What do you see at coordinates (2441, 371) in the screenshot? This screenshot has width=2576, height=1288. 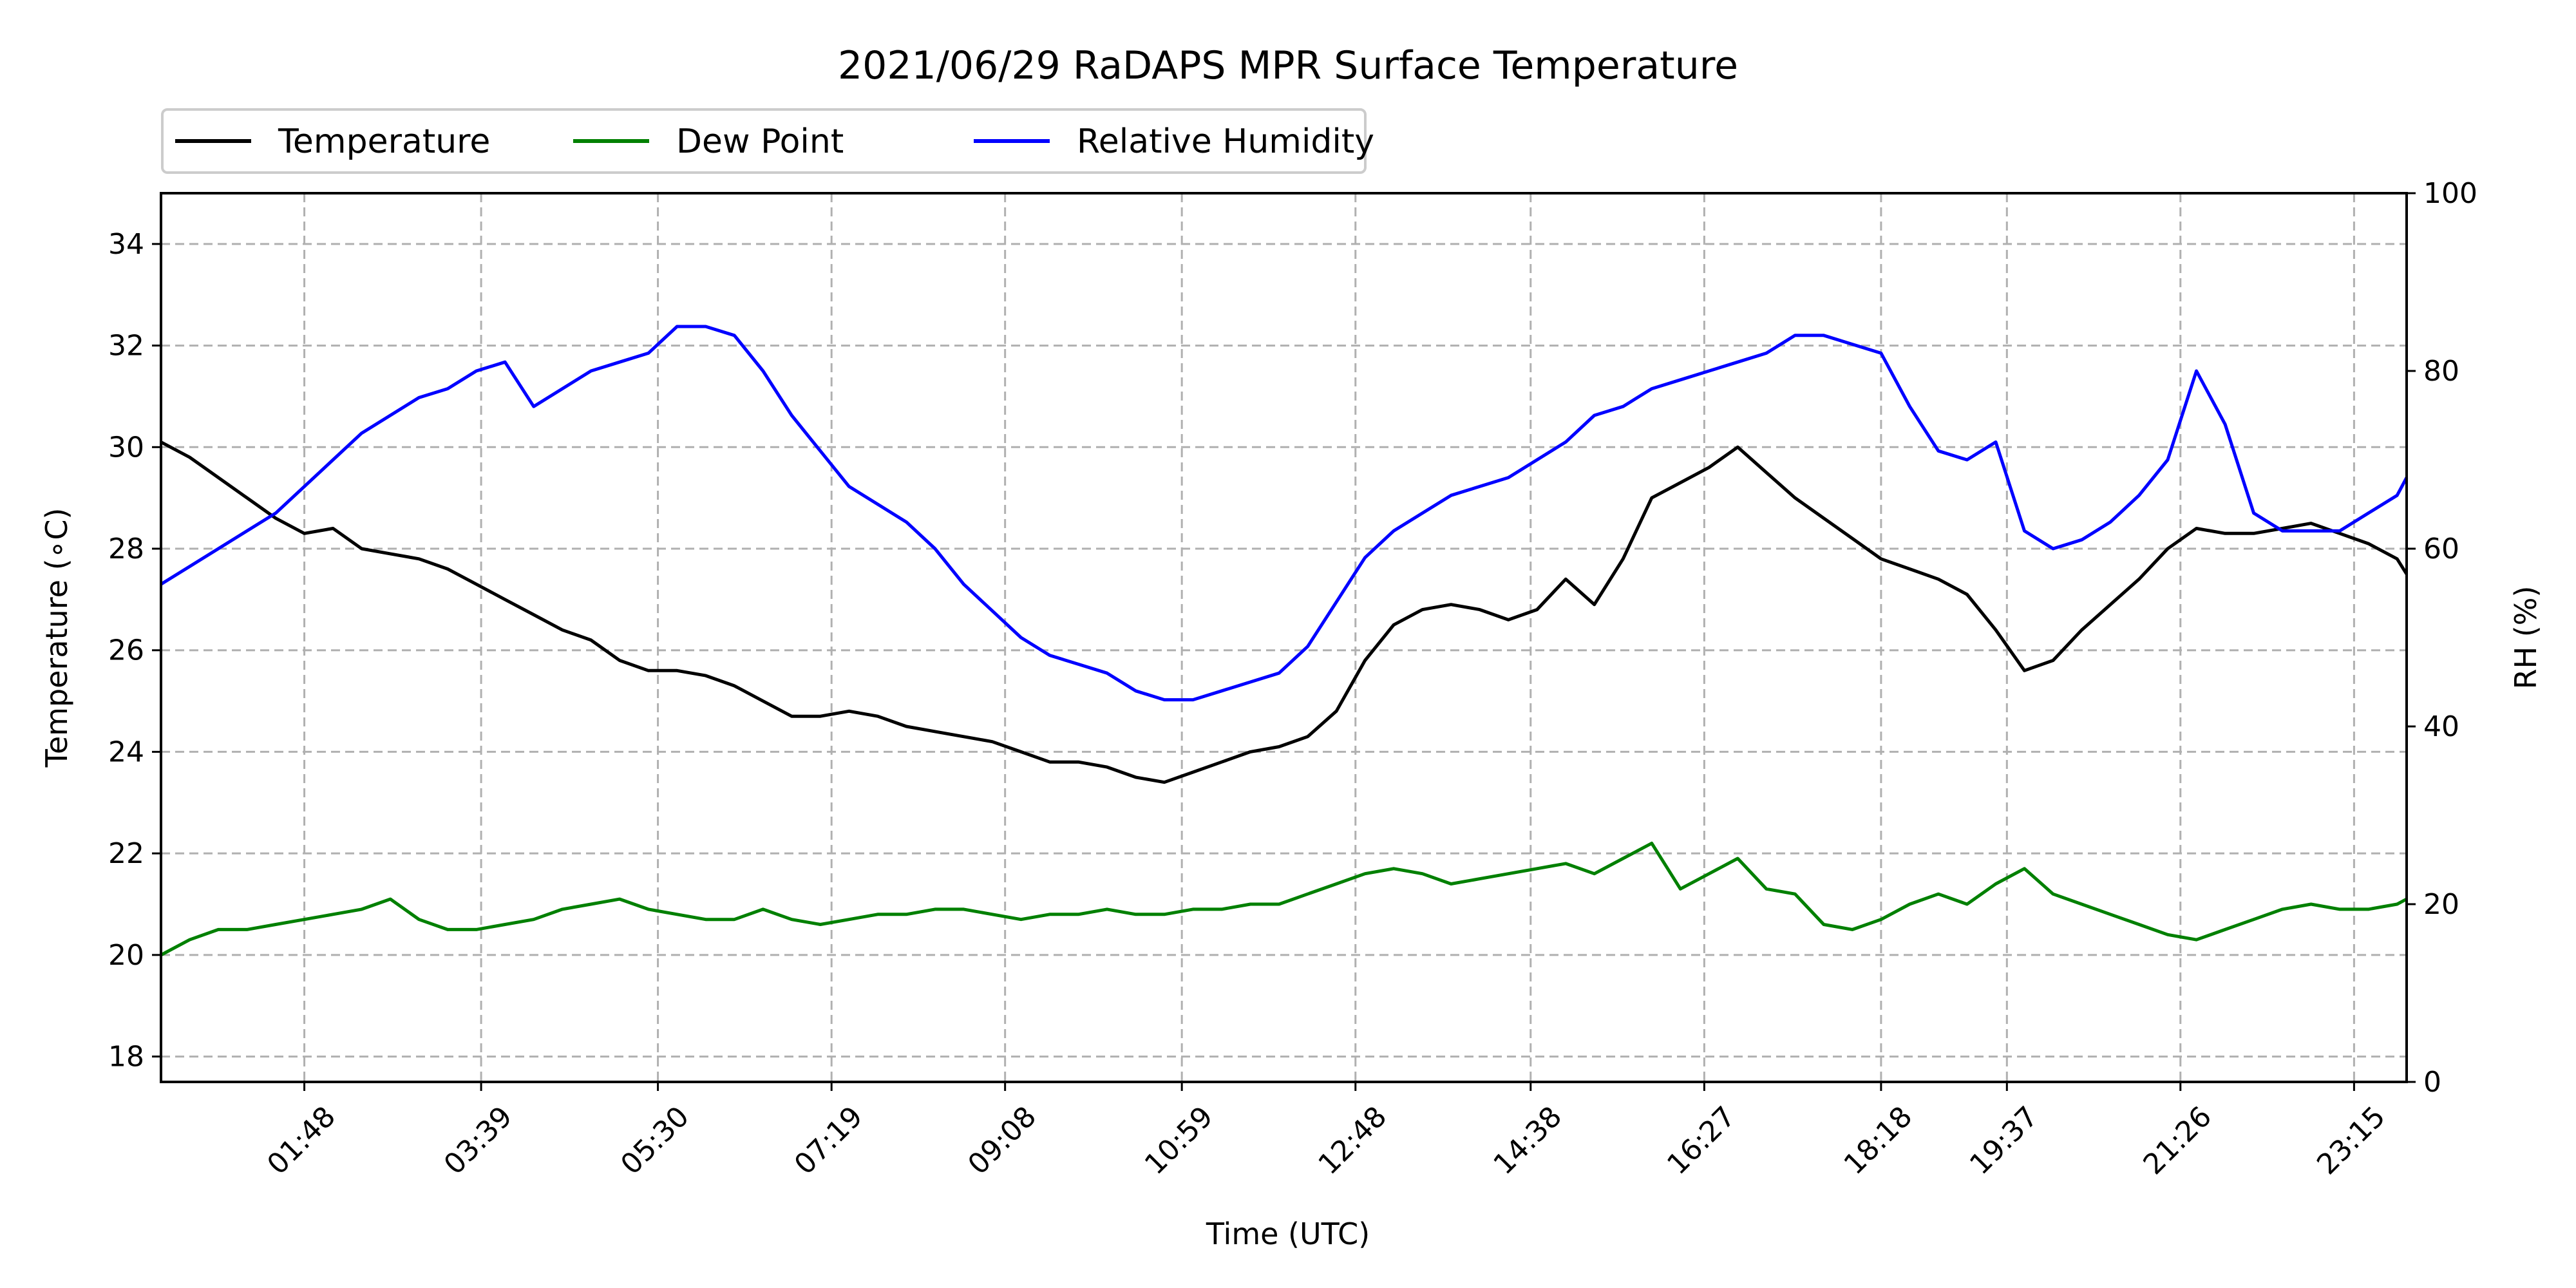 I see `y2-tick-label: 80` at bounding box center [2441, 371].